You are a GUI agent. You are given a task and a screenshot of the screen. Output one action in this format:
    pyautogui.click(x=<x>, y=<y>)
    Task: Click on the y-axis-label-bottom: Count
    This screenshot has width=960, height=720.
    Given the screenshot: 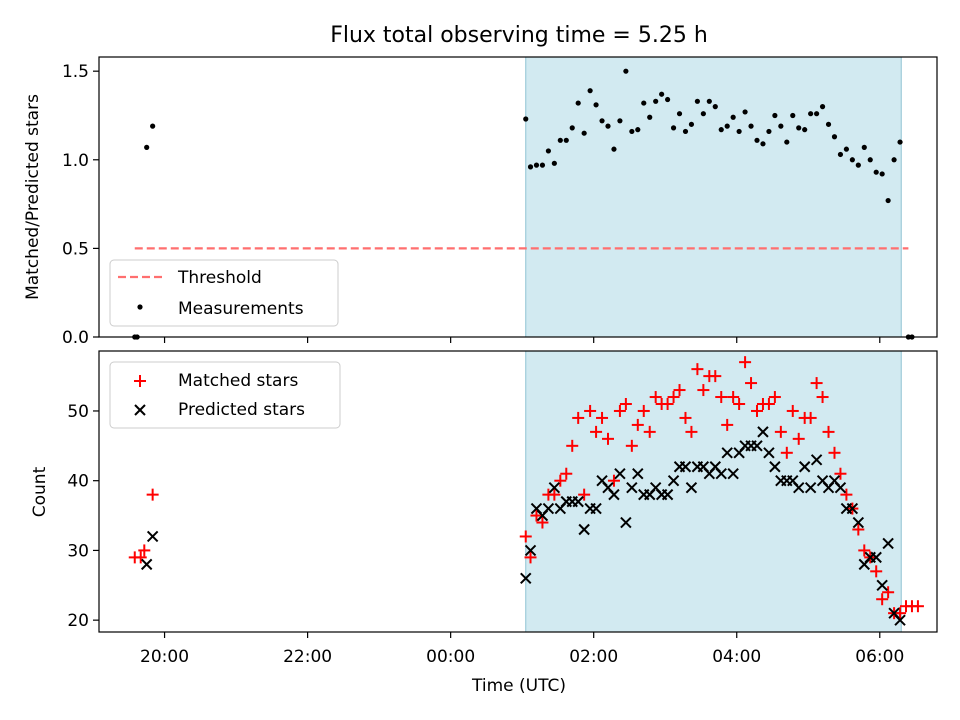 What is the action you would take?
    pyautogui.click(x=40, y=491)
    